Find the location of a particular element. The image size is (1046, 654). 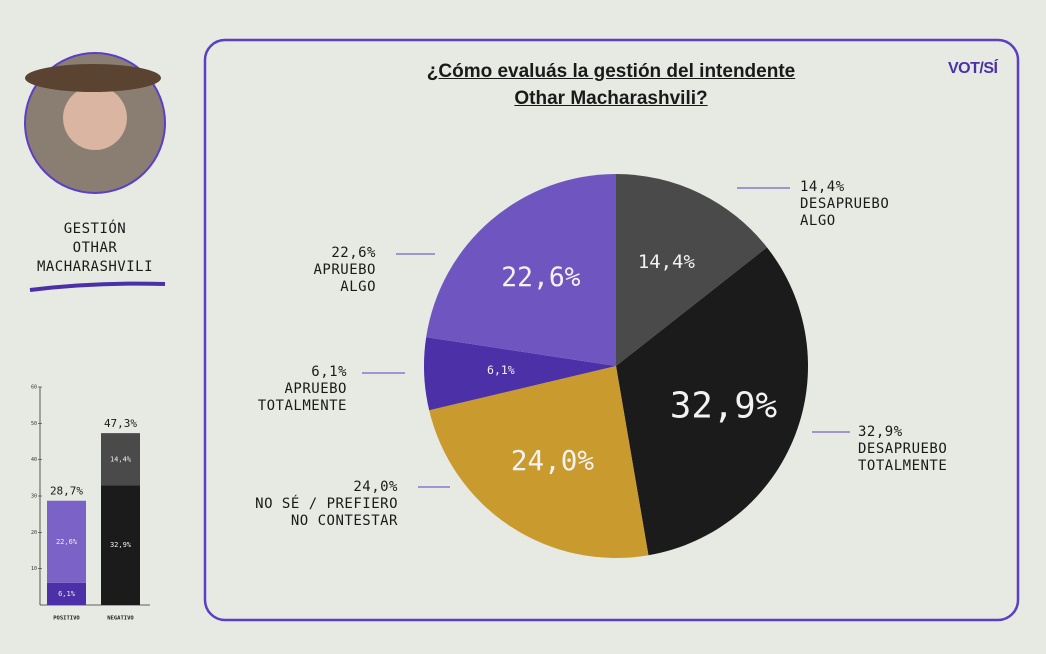

segment-label: 32,9% is located at coordinates (121, 545).